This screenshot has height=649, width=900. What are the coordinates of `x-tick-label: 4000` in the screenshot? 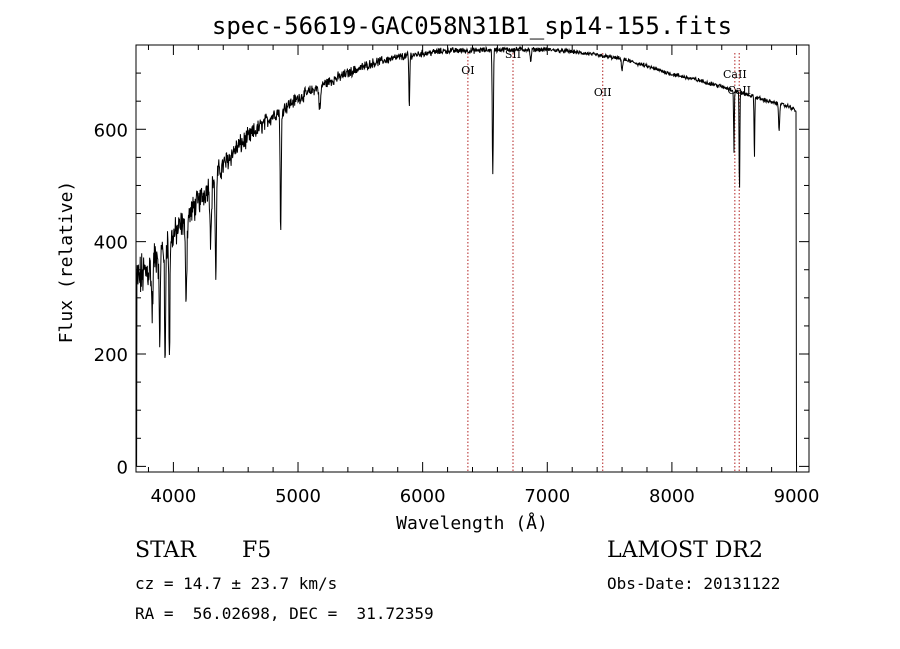 It's located at (173, 496).